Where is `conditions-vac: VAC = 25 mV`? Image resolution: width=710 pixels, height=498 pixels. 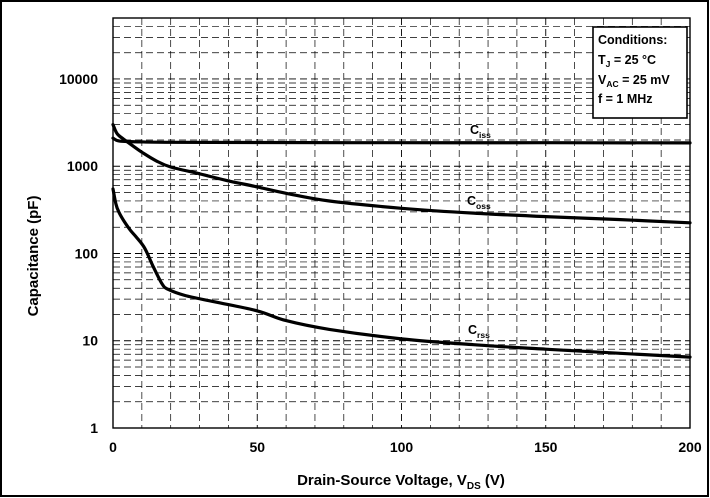 conditions-vac: VAC = 25 mV is located at coordinates (634, 81).